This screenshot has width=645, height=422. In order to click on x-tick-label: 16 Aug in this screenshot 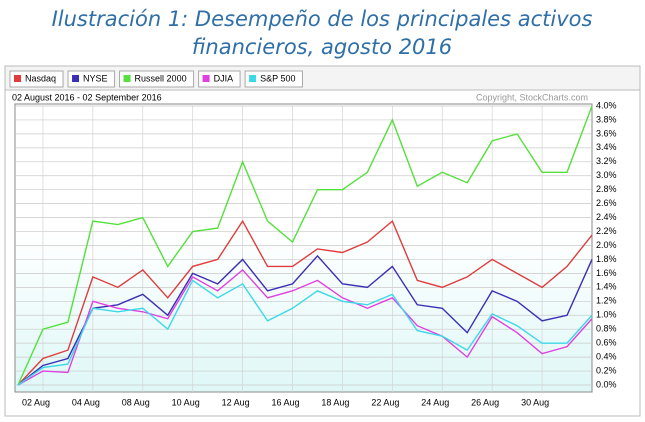, I will do `click(286, 402)`.